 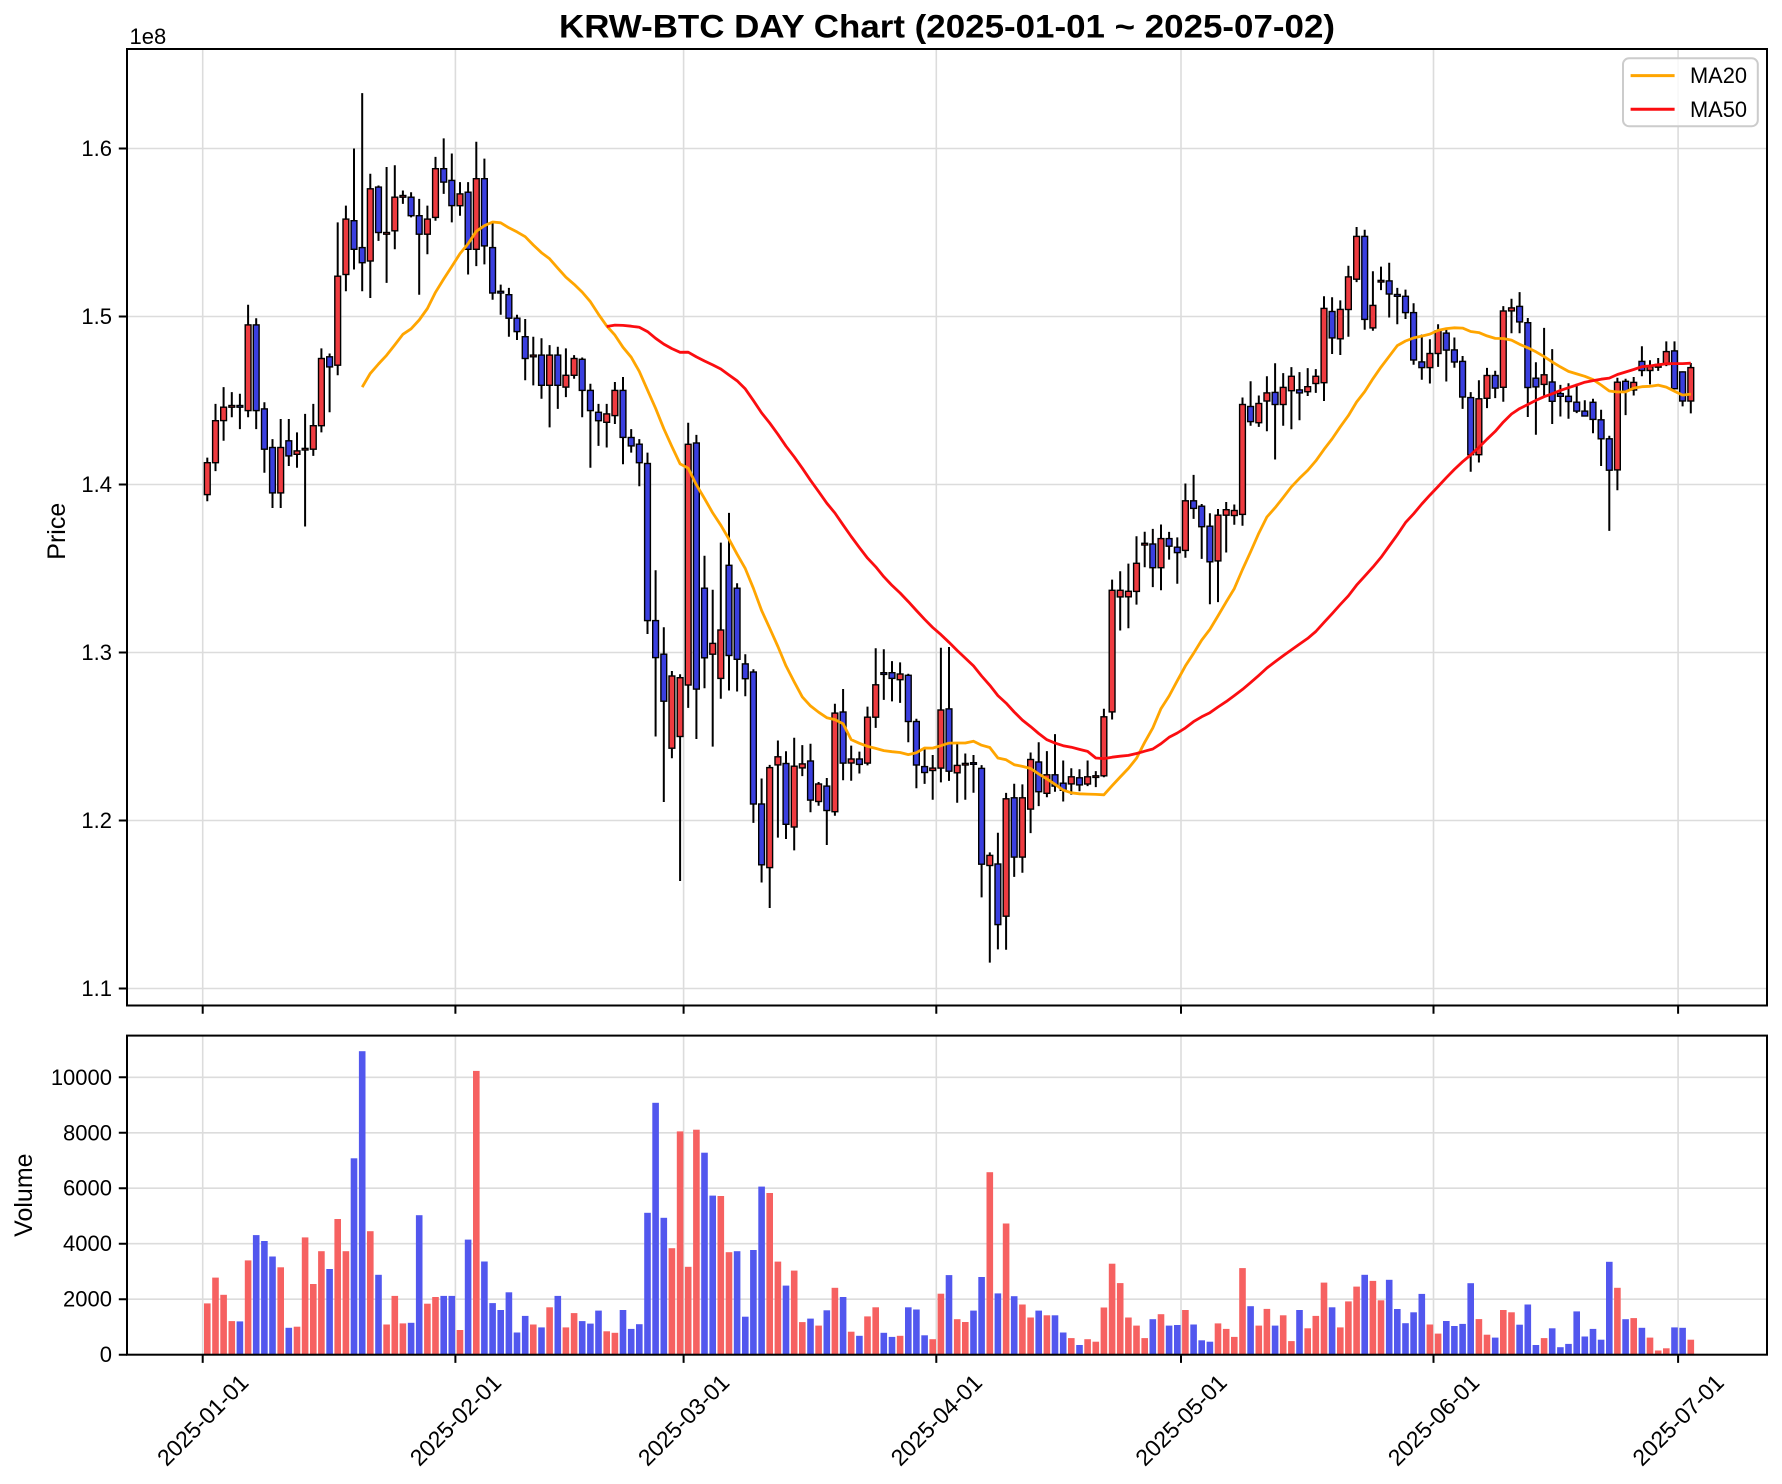 I want to click on svg-text: 1.1, so click(x=96, y=988).